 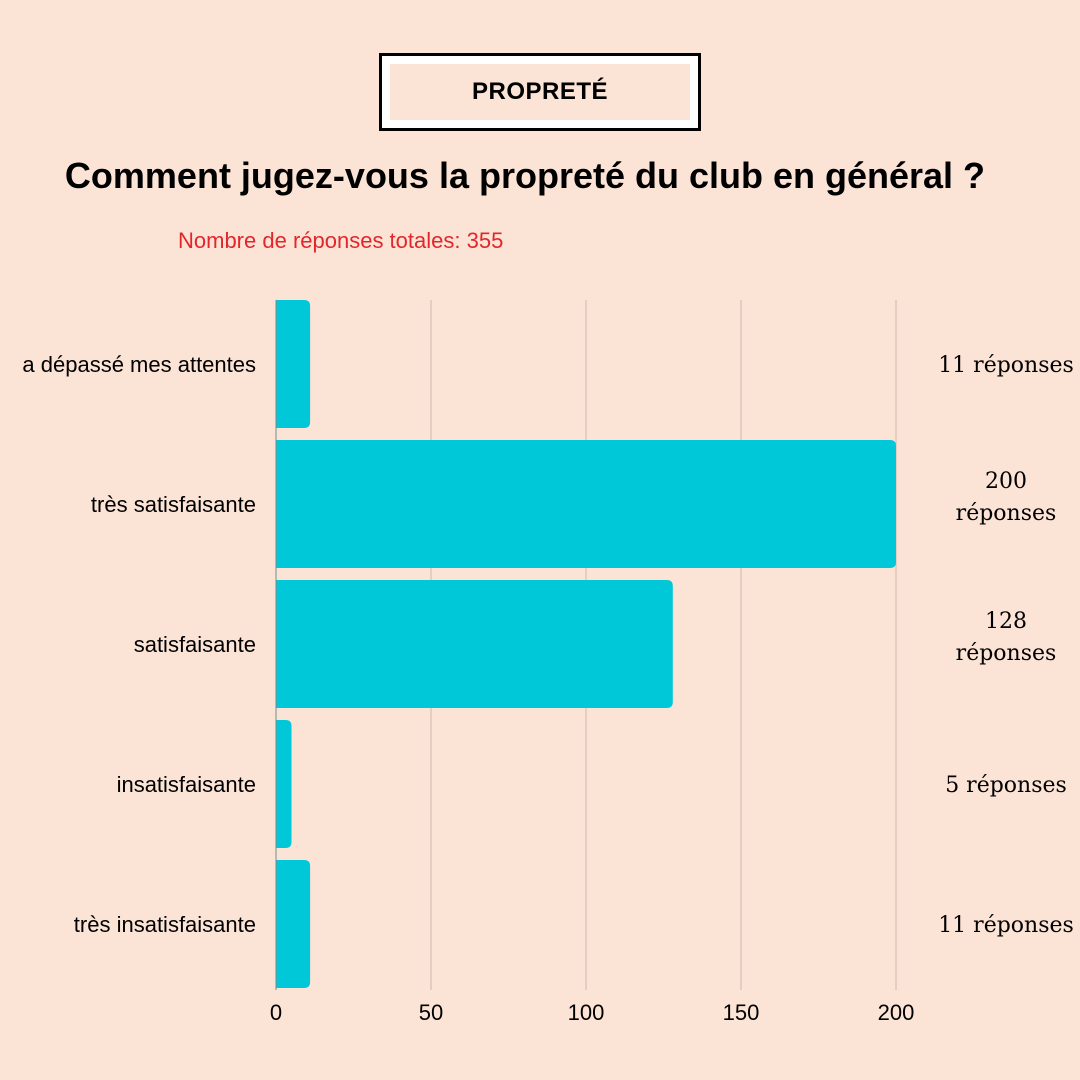 I want to click on data-label: 200, so click(x=1006, y=481).